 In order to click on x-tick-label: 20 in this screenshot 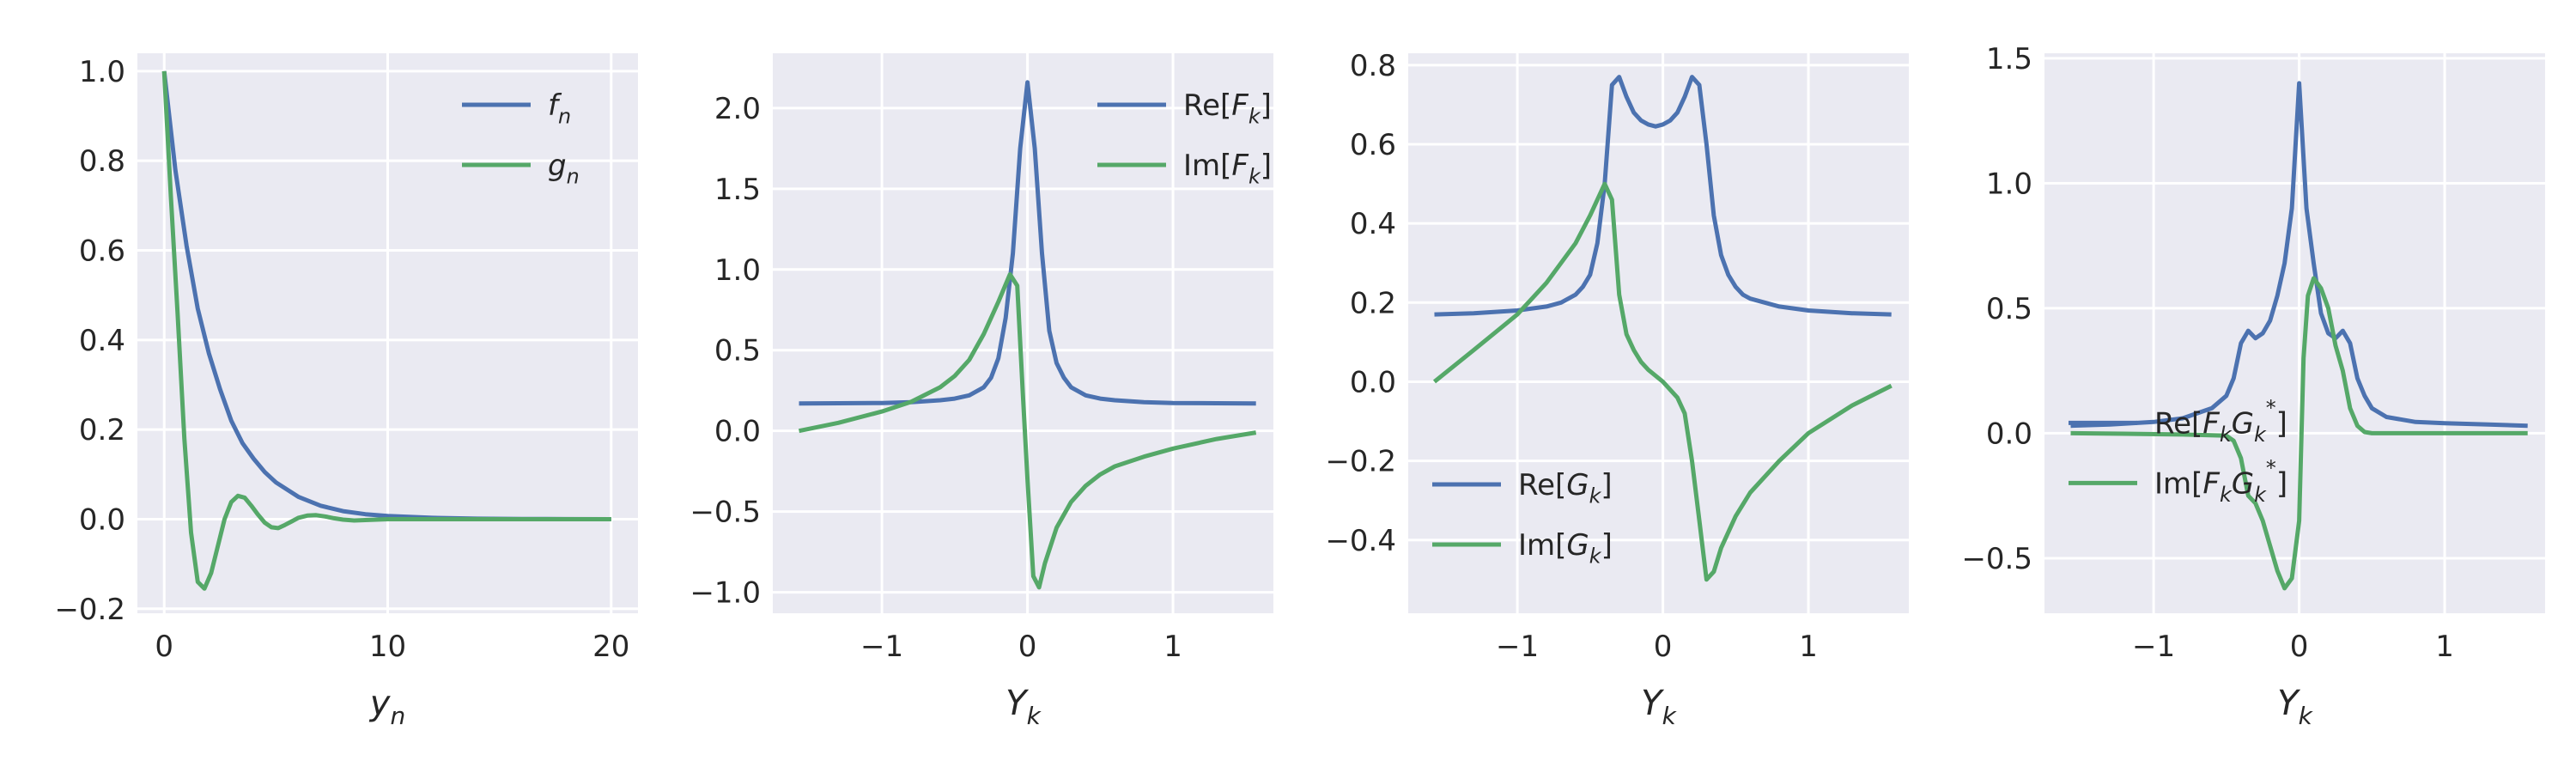, I will do `click(610, 647)`.